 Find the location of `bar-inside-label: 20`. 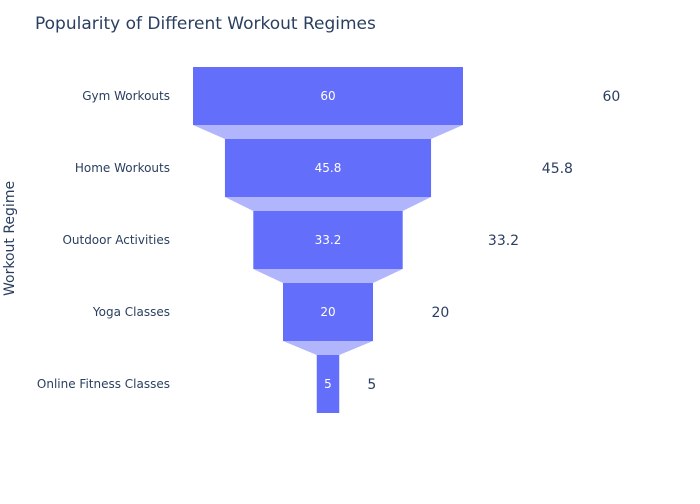

bar-inside-label: 20 is located at coordinates (327, 312).